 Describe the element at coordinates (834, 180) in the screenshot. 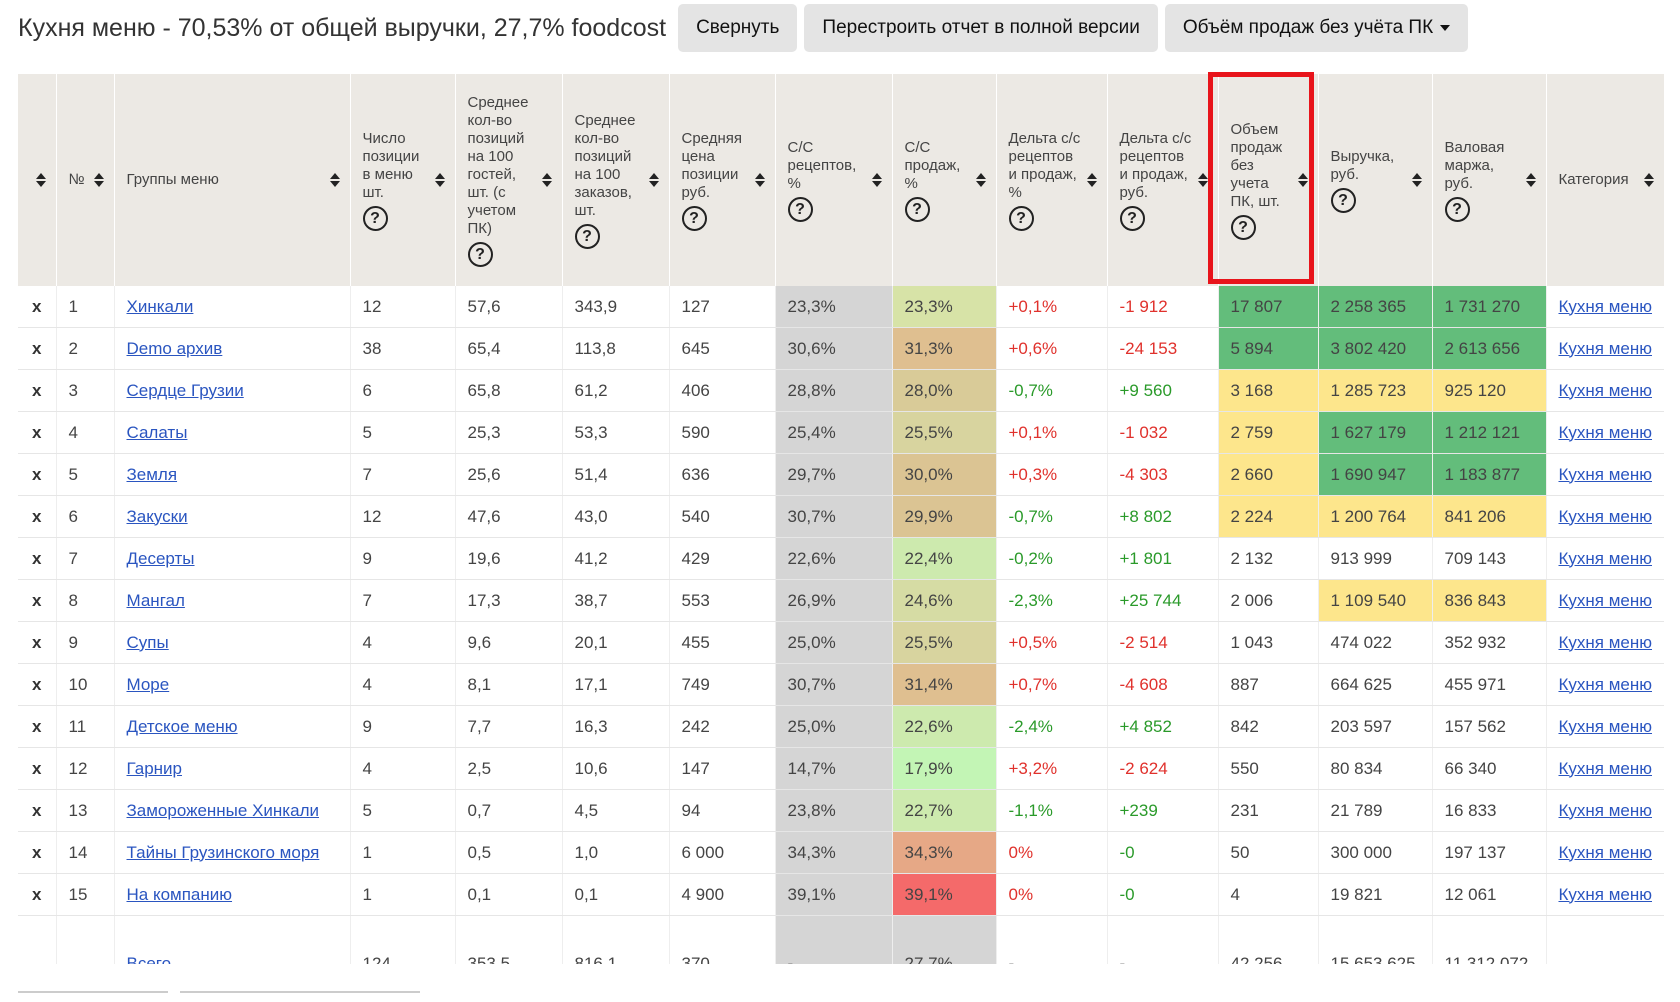

I see `column-header-7: С/С рецептов, %?` at that location.